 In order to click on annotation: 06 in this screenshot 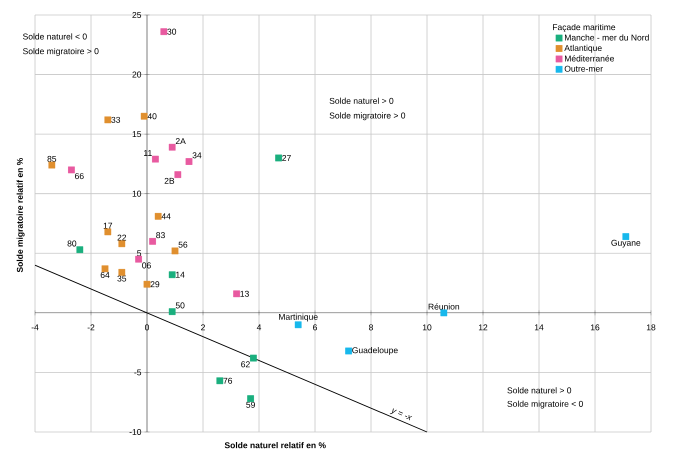, I will do `click(146, 265)`.